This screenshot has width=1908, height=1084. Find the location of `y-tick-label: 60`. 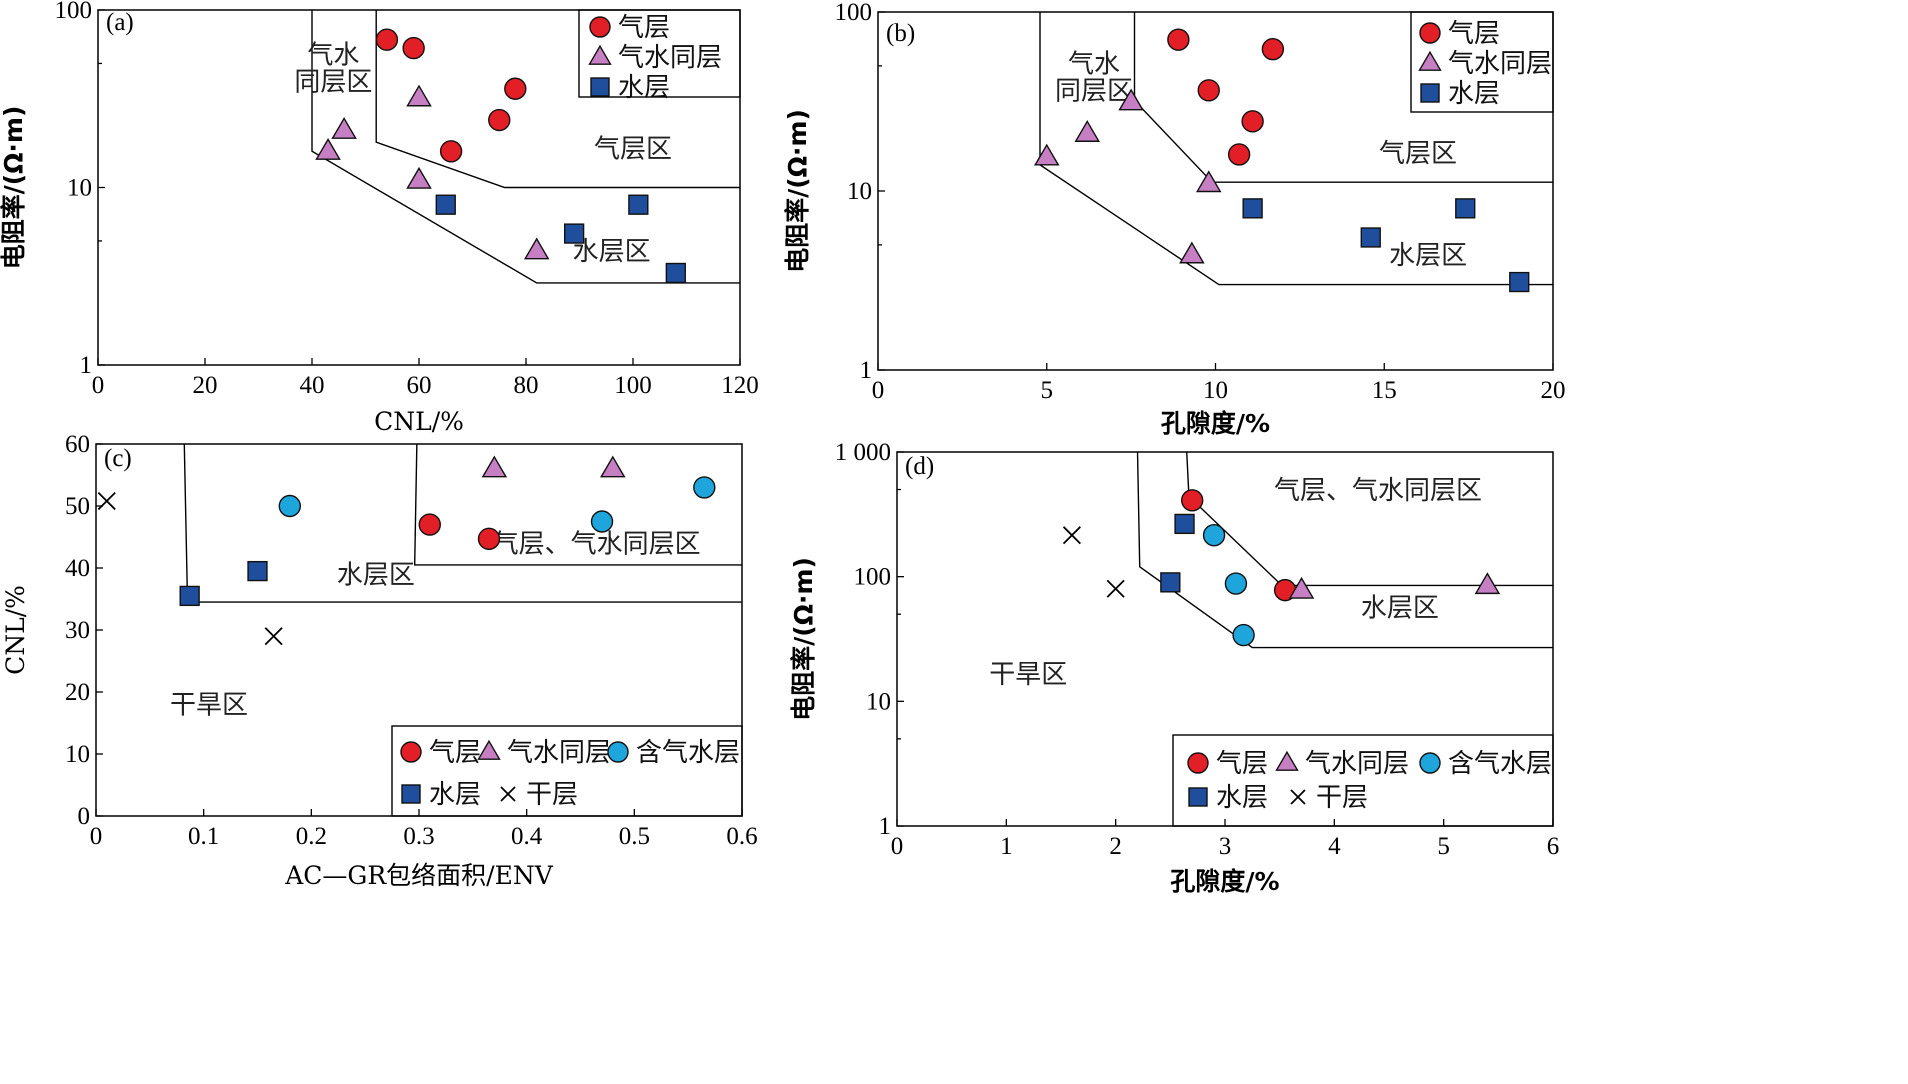

y-tick-label: 60 is located at coordinates (77, 444).